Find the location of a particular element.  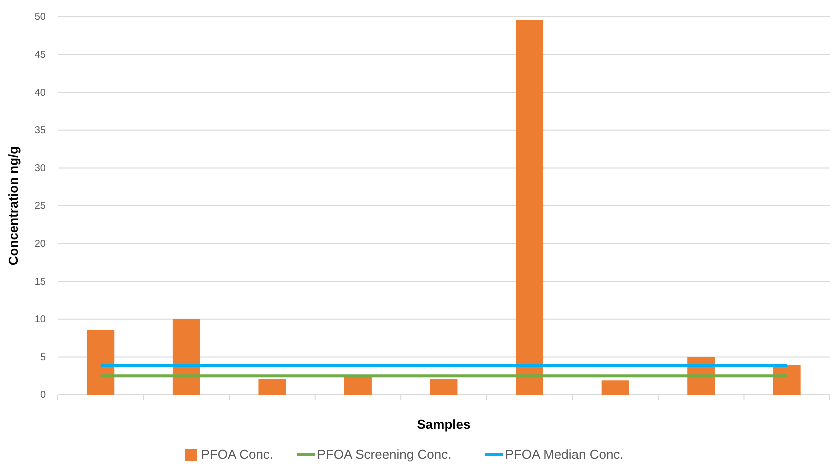

y-tick-label: 15 is located at coordinates (40, 282).